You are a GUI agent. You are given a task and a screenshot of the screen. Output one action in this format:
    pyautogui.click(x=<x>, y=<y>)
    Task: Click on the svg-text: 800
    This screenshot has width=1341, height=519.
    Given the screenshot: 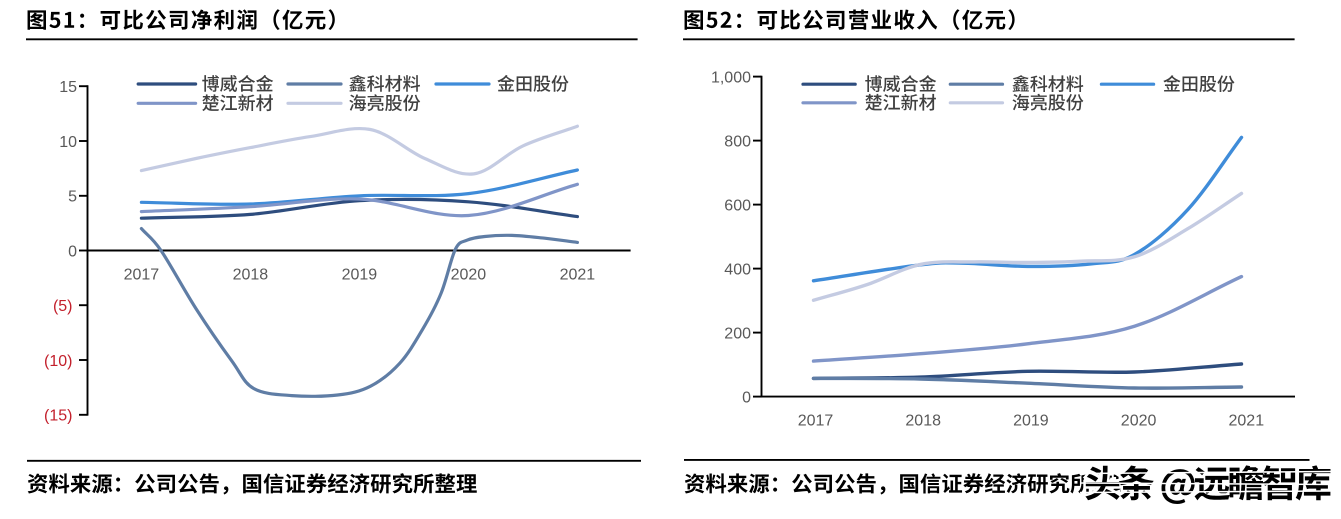 What is the action you would take?
    pyautogui.click(x=737, y=141)
    